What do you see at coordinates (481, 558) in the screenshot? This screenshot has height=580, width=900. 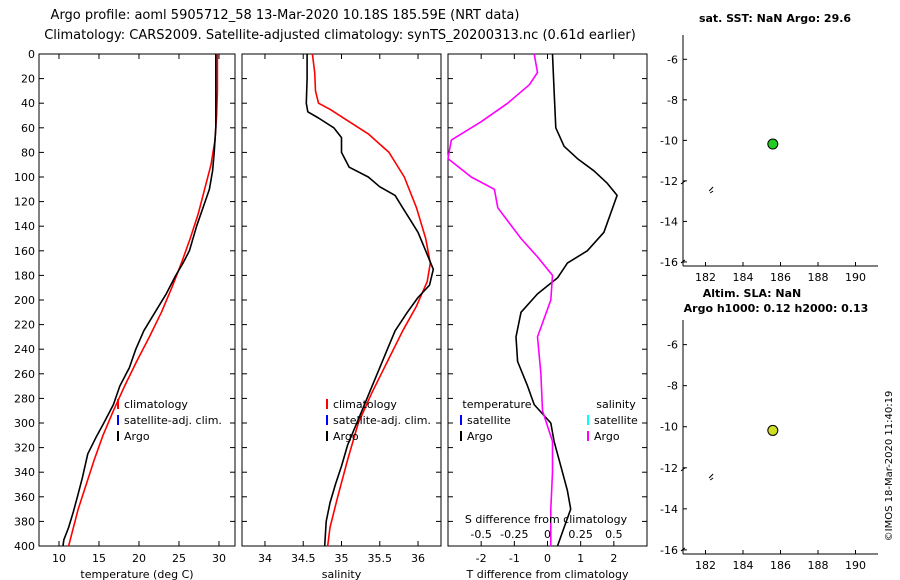 I see `x-tick-label: -2` at bounding box center [481, 558].